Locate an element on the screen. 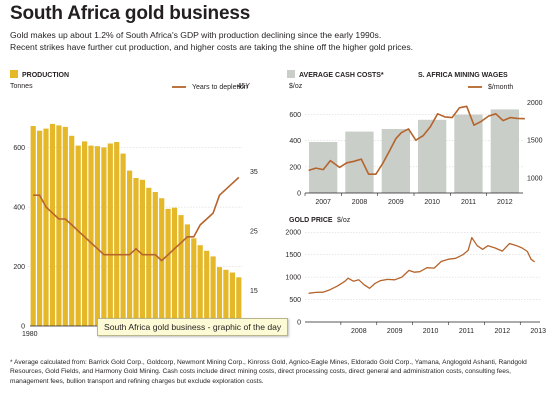  depletion-legend-label: Years to depletion is located at coordinates (220, 87).